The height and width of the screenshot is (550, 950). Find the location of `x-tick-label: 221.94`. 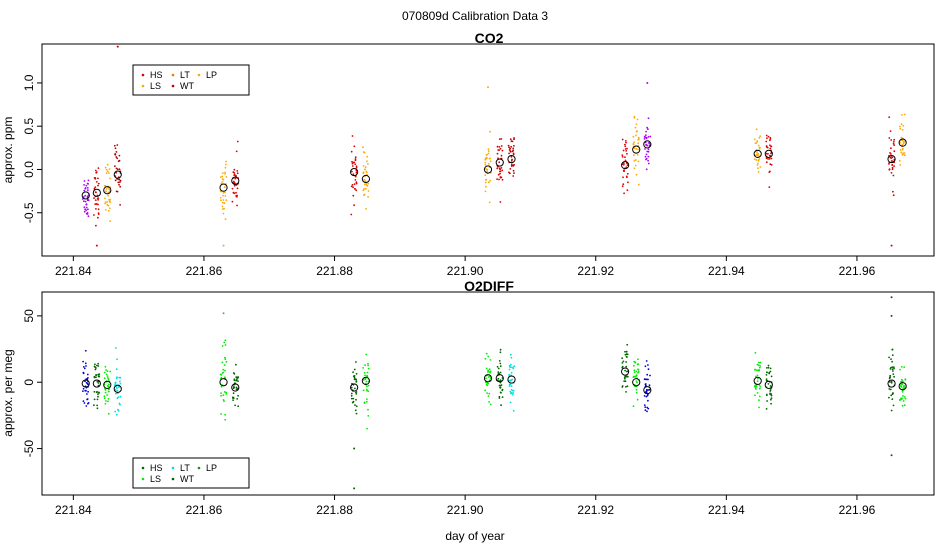

x-tick-label: 221.94 is located at coordinates (726, 271).